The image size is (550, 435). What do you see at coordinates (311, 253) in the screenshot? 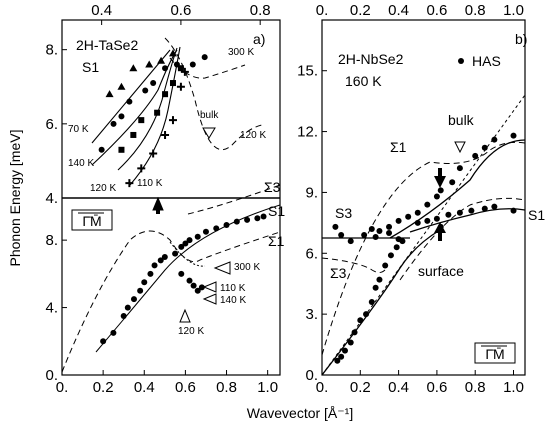
I see `b-ytick-2: 6.` at bounding box center [311, 253].